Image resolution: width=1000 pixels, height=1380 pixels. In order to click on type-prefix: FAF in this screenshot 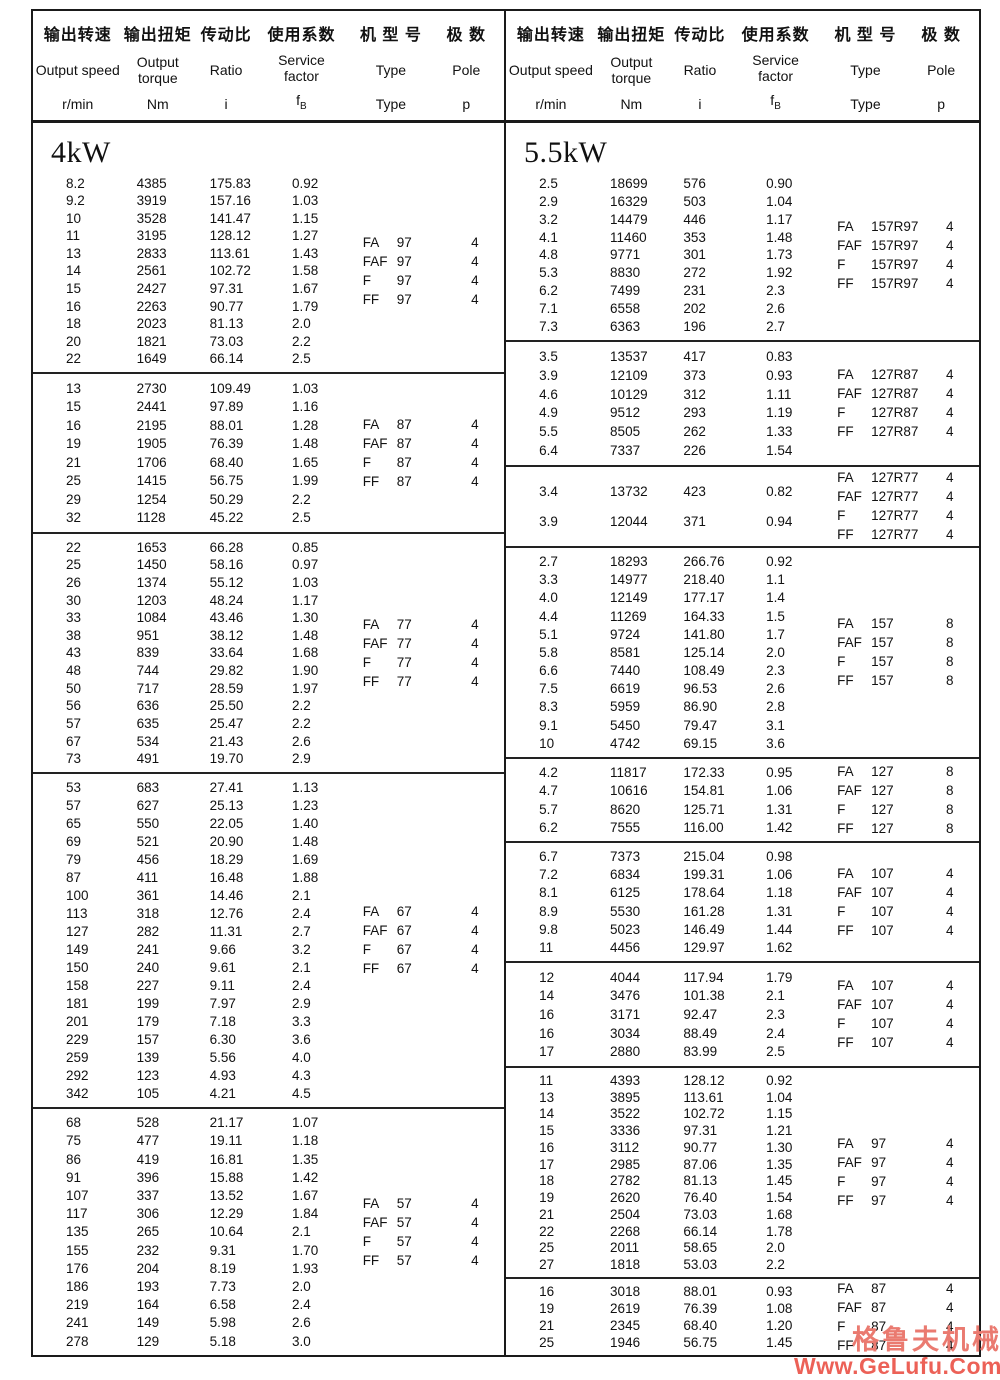, I will do `click(375, 643)`.